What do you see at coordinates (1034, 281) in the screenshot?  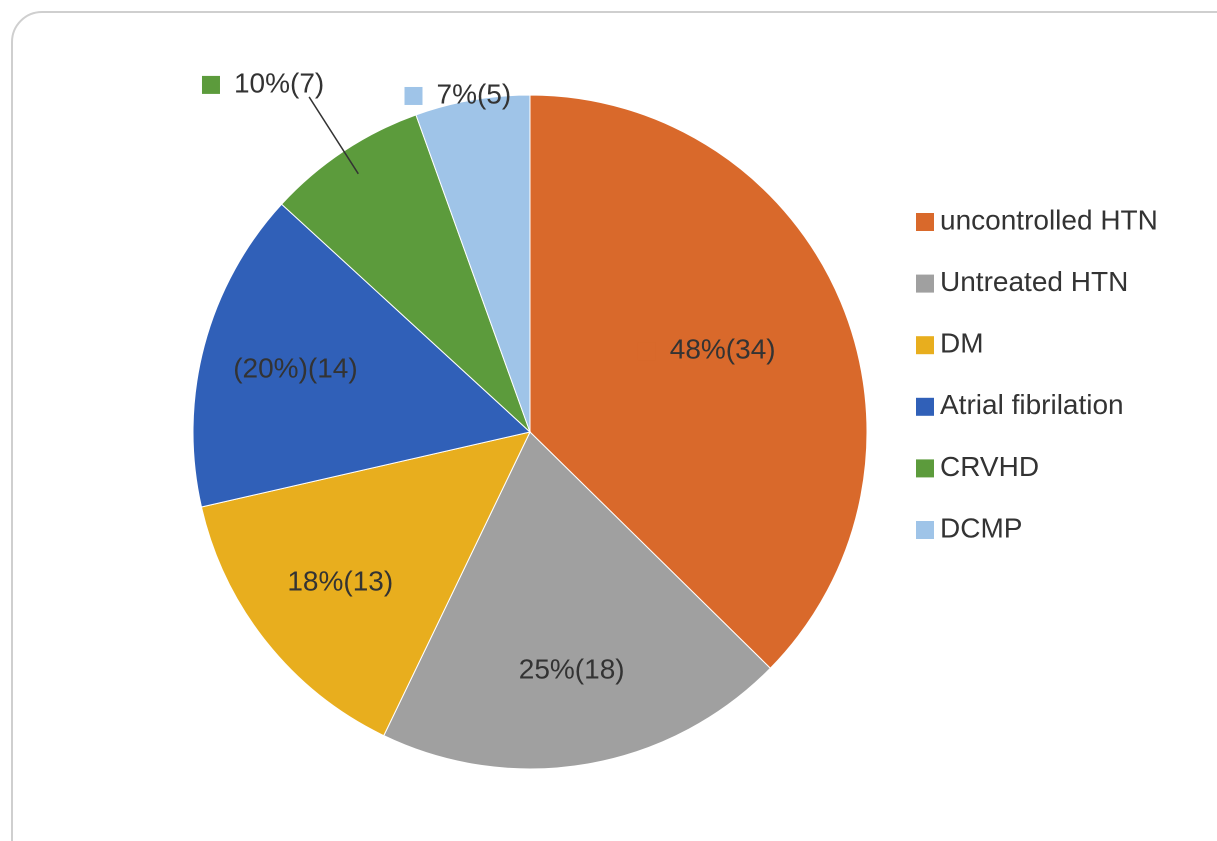 I see `legend-label: Untreated HTN` at bounding box center [1034, 281].